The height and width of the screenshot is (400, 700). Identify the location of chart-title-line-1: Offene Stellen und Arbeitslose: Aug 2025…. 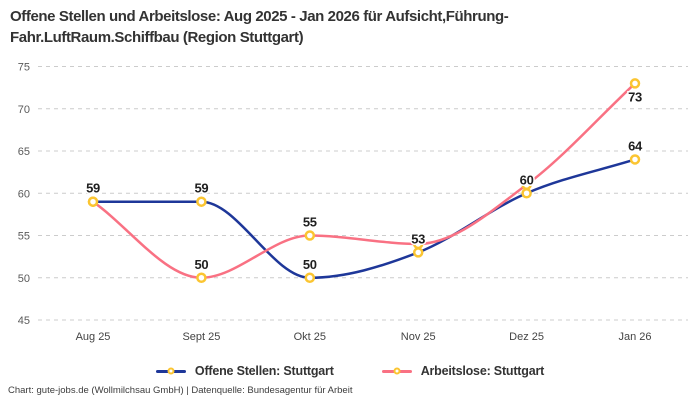
(259, 16).